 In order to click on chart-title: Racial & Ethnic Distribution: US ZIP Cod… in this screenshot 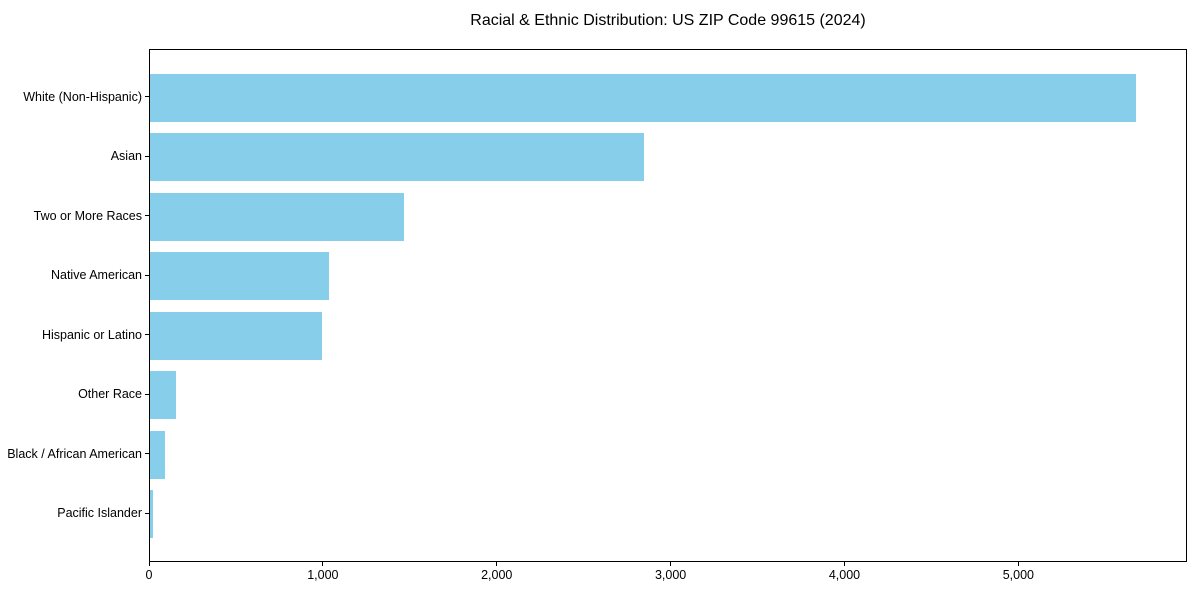, I will do `click(668, 20)`.